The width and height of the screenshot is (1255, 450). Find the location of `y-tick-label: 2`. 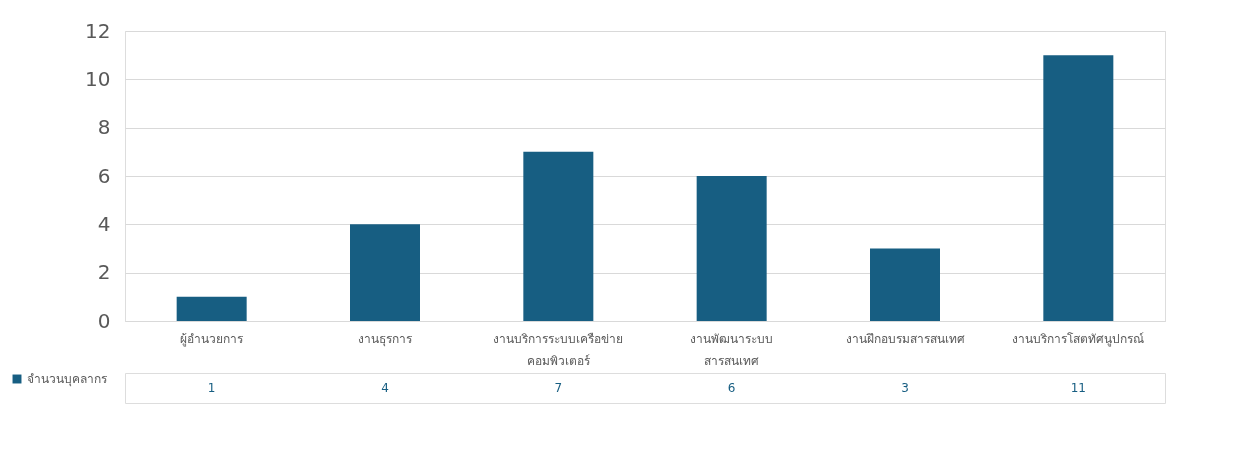

y-tick-label: 2 is located at coordinates (104, 272).